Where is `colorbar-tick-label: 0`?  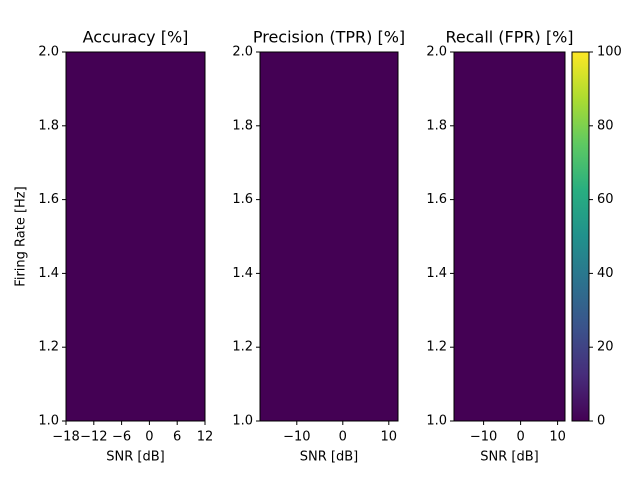
colorbar-tick-label: 0 is located at coordinates (601, 421).